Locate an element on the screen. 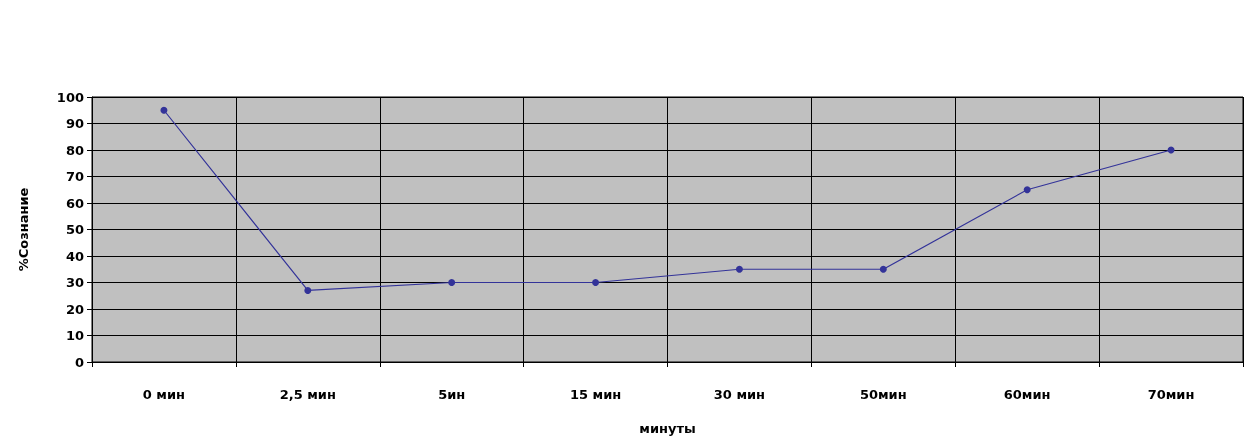 Image resolution: width=1245 pixels, height=443 pixels. y-tick-label: 80 is located at coordinates (74, 150).